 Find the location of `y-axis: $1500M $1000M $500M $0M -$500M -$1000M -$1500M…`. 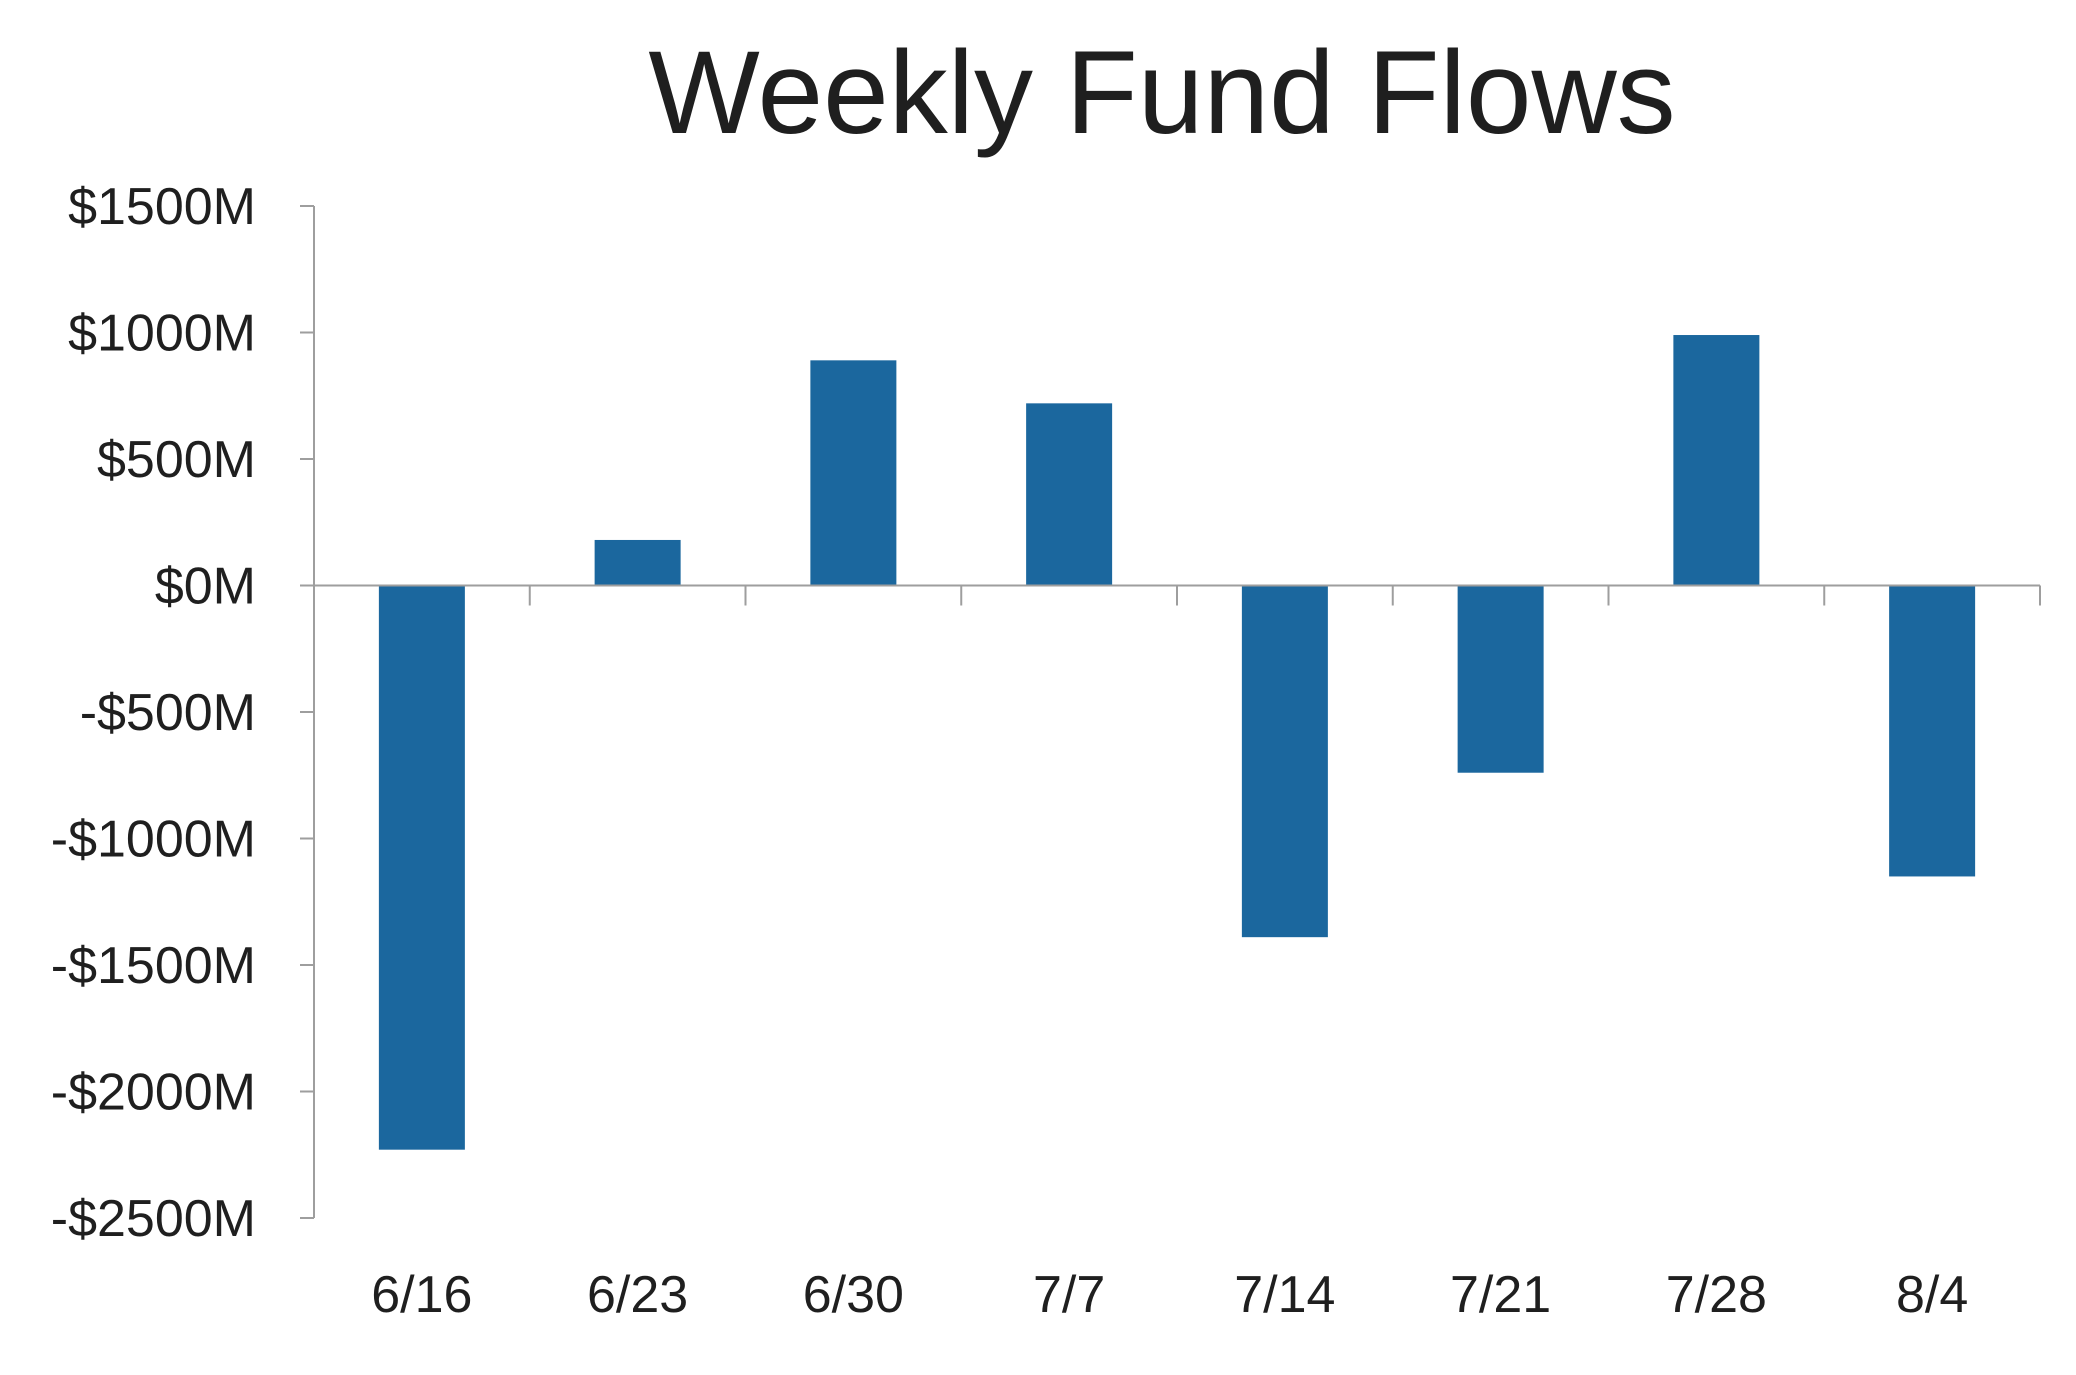

y-axis: $1500M $1000M $500M $0M -$500M -$1000M -$1500M… is located at coordinates (183, 713).